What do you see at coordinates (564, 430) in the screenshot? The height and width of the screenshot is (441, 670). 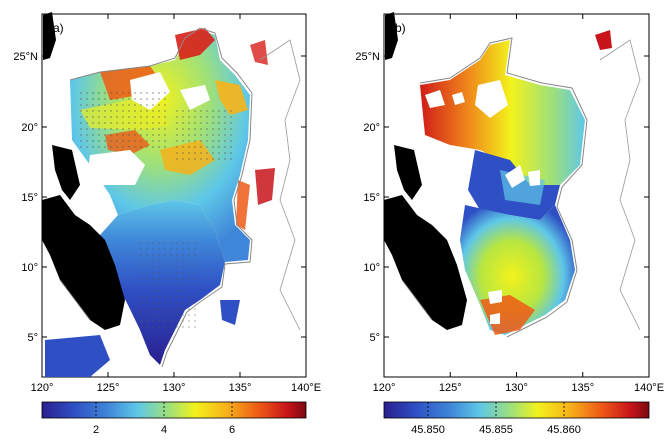 I see `panel-b-colorbar-label: 45.860` at bounding box center [564, 430].